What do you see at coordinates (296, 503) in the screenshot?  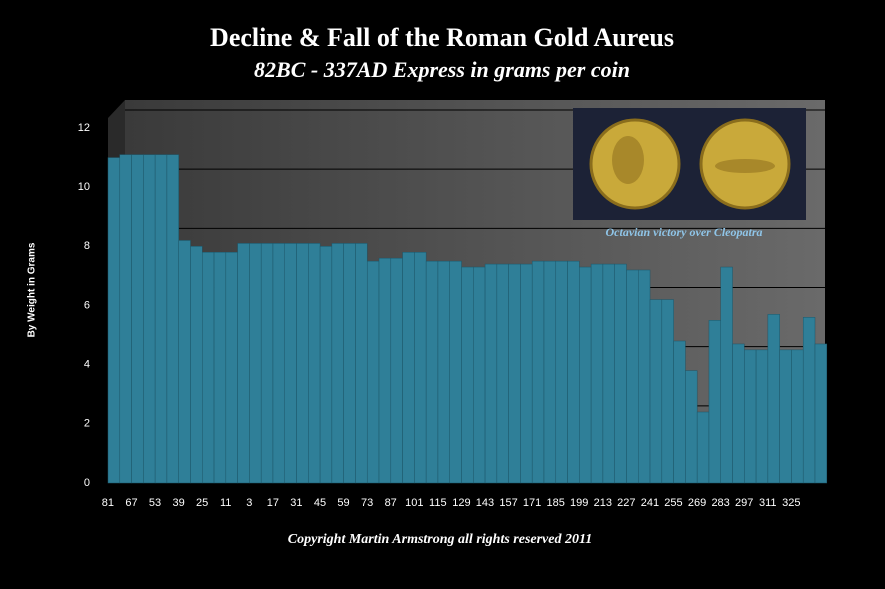 I see `x-tick-label: 31` at bounding box center [296, 503].